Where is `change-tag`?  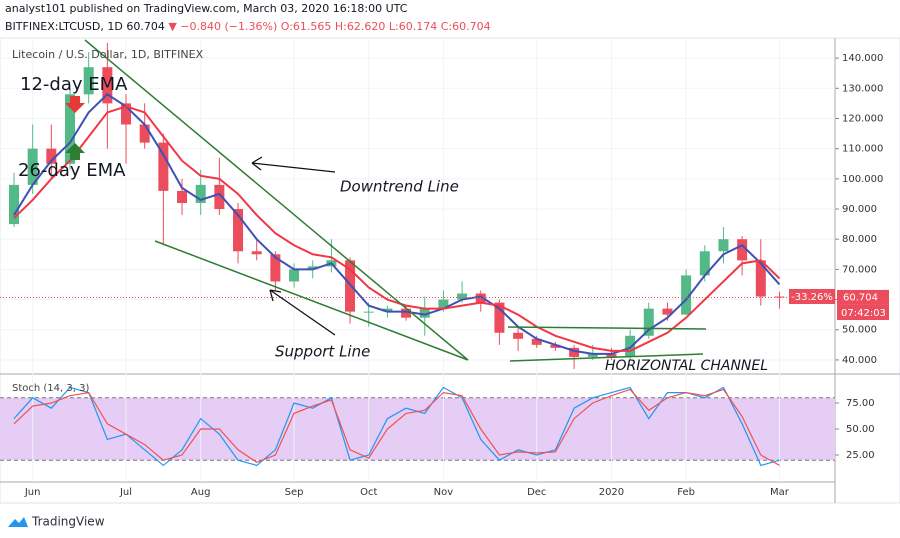 change-tag is located at coordinates (812, 296).